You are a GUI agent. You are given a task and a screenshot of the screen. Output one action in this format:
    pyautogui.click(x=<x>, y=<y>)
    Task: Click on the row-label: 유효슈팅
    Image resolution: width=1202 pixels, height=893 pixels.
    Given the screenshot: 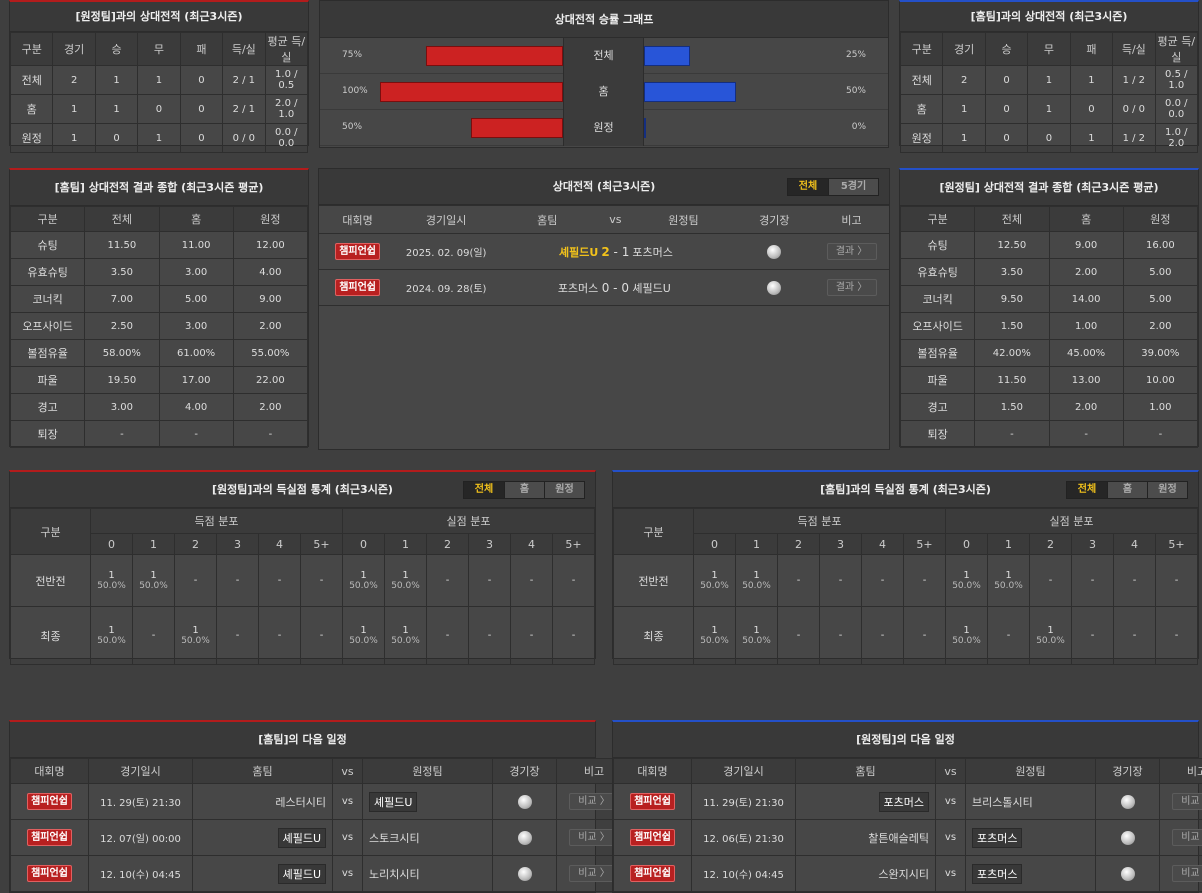 What is the action you would take?
    pyautogui.click(x=47, y=272)
    